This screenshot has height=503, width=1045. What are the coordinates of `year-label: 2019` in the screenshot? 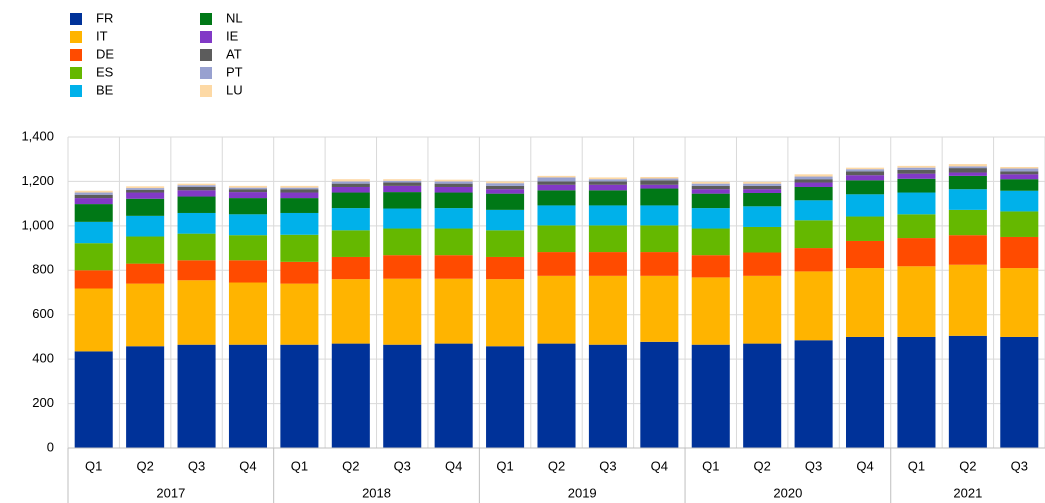 It's located at (582, 492).